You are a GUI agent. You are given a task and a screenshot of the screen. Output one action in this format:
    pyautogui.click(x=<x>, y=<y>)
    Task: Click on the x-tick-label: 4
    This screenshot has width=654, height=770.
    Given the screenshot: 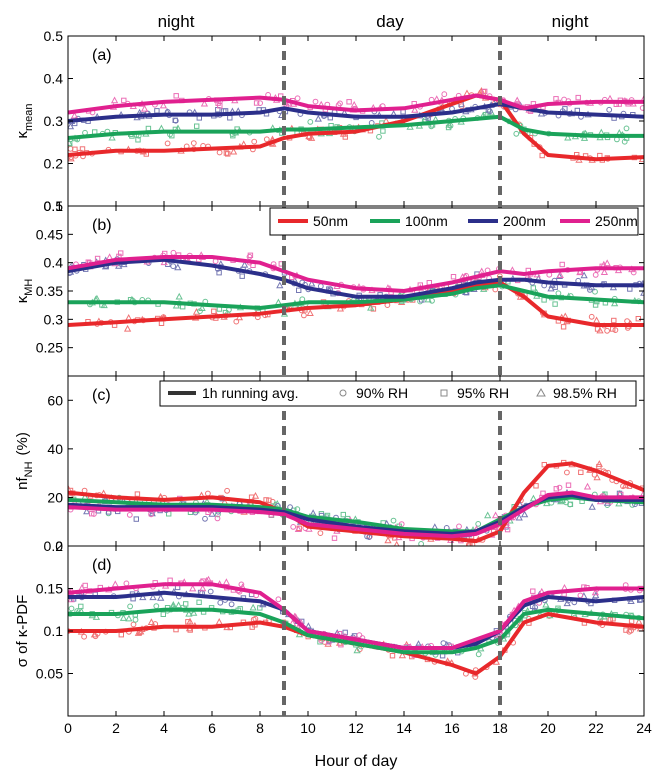 What is the action you would take?
    pyautogui.click(x=164, y=728)
    